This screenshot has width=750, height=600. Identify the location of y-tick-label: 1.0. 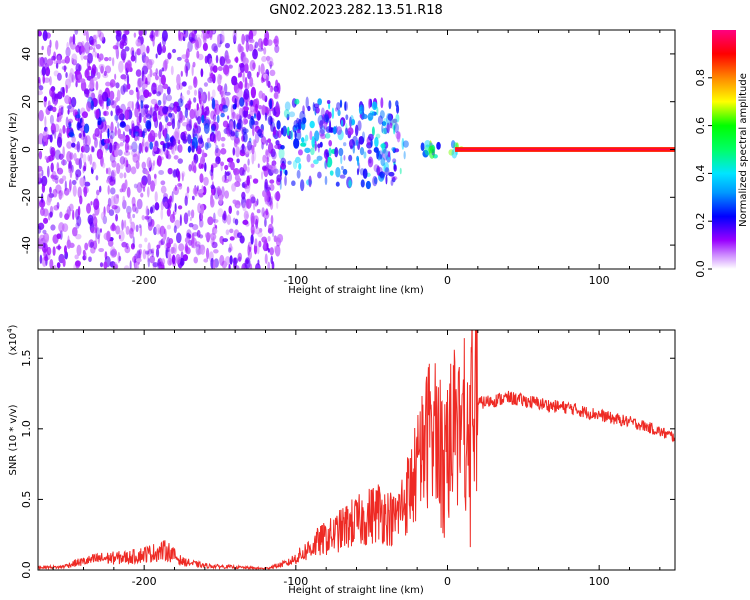
(26, 429).